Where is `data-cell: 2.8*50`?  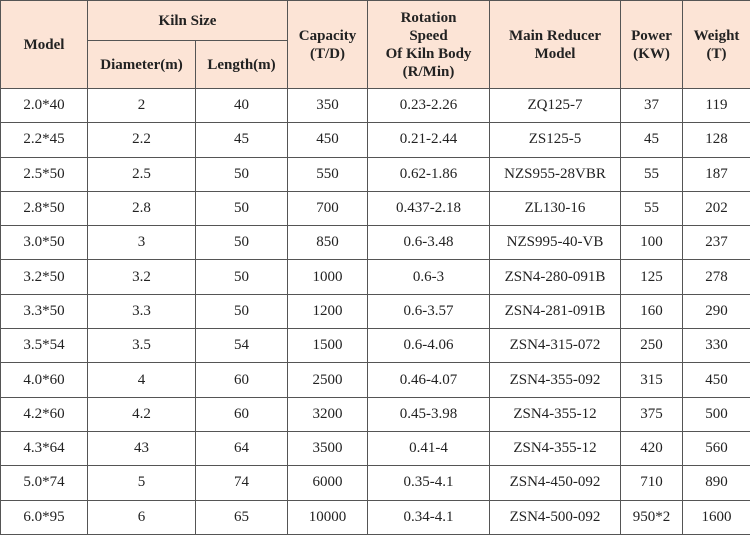 data-cell: 2.8*50 is located at coordinates (44, 208).